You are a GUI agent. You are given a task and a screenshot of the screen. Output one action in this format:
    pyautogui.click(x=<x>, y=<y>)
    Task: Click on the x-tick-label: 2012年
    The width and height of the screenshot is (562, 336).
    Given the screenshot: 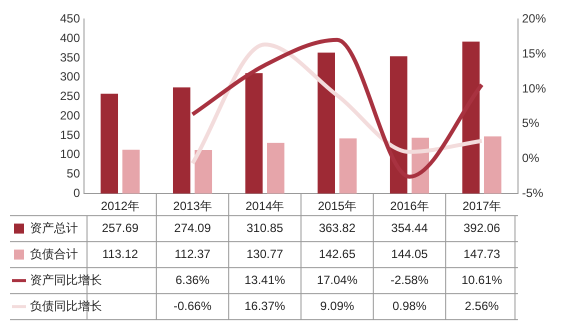 What is the action you would take?
    pyautogui.click(x=120, y=206)
    